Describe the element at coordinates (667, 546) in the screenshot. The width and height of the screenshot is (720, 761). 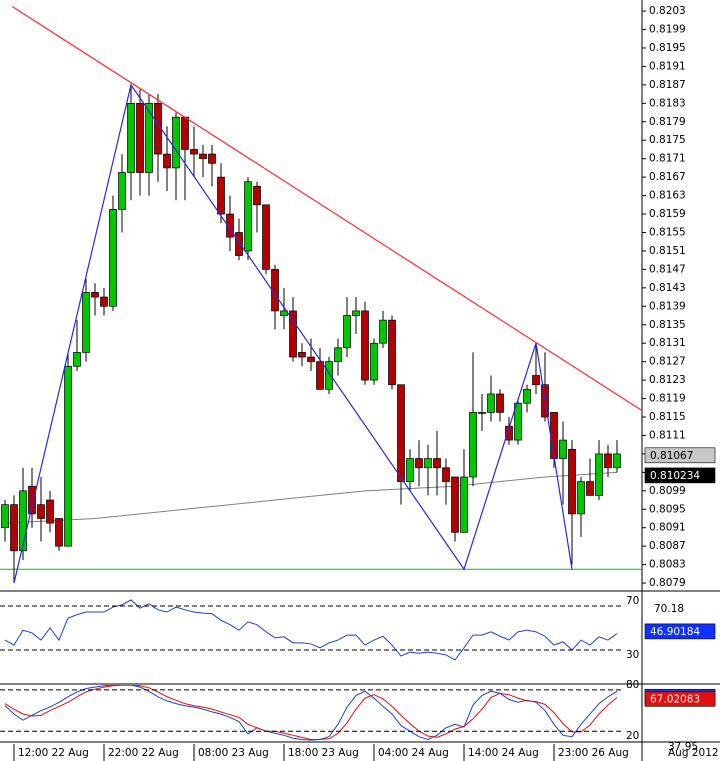
I see `y-tick-label: 0.8087` at that location.